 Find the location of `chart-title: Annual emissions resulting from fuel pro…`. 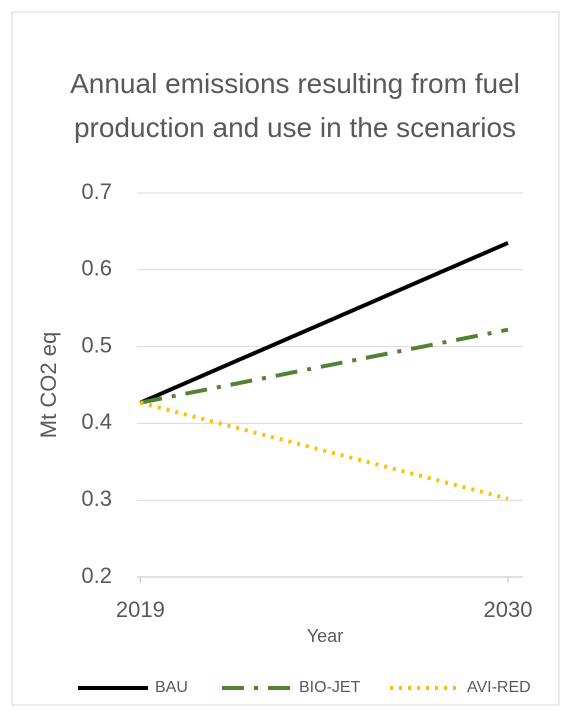

chart-title: Annual emissions resulting from fuel pro… is located at coordinates (295, 105).